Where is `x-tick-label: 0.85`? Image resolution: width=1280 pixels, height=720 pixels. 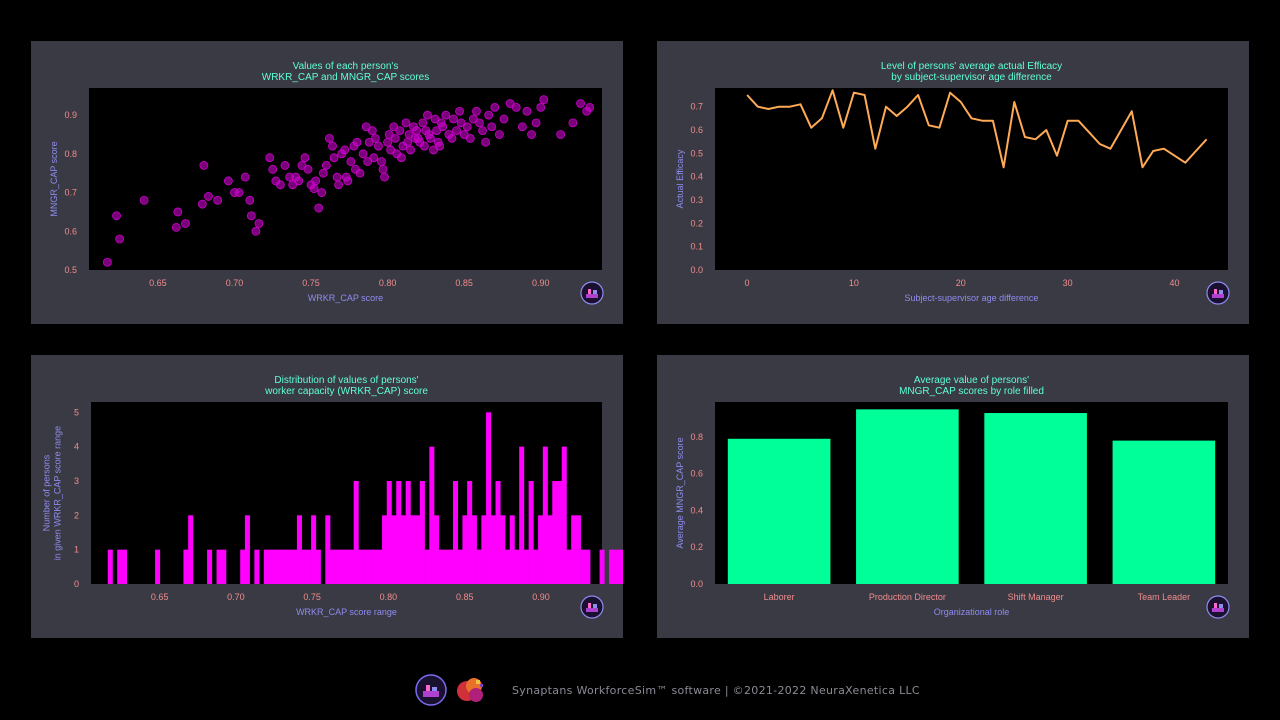 x-tick-label: 0.85 is located at coordinates (465, 597).